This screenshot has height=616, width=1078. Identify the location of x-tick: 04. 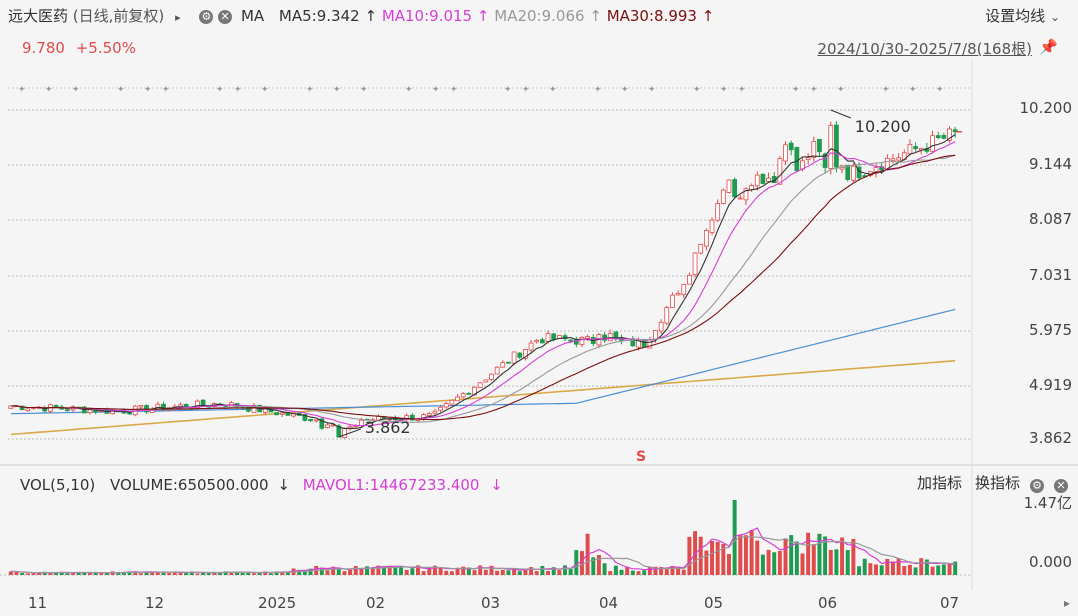
(609, 603).